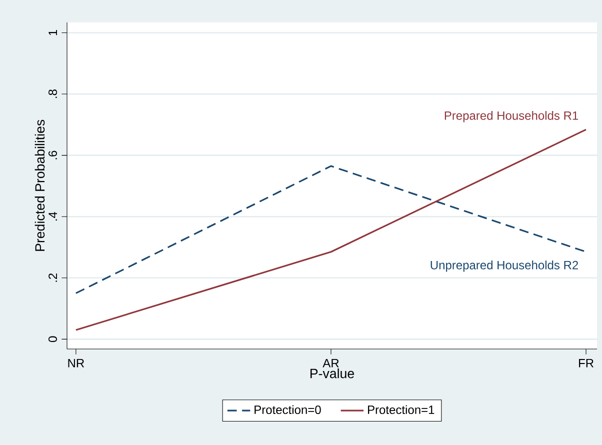  I want to click on y-axis-title: Predicted Probabilities, so click(39, 185).